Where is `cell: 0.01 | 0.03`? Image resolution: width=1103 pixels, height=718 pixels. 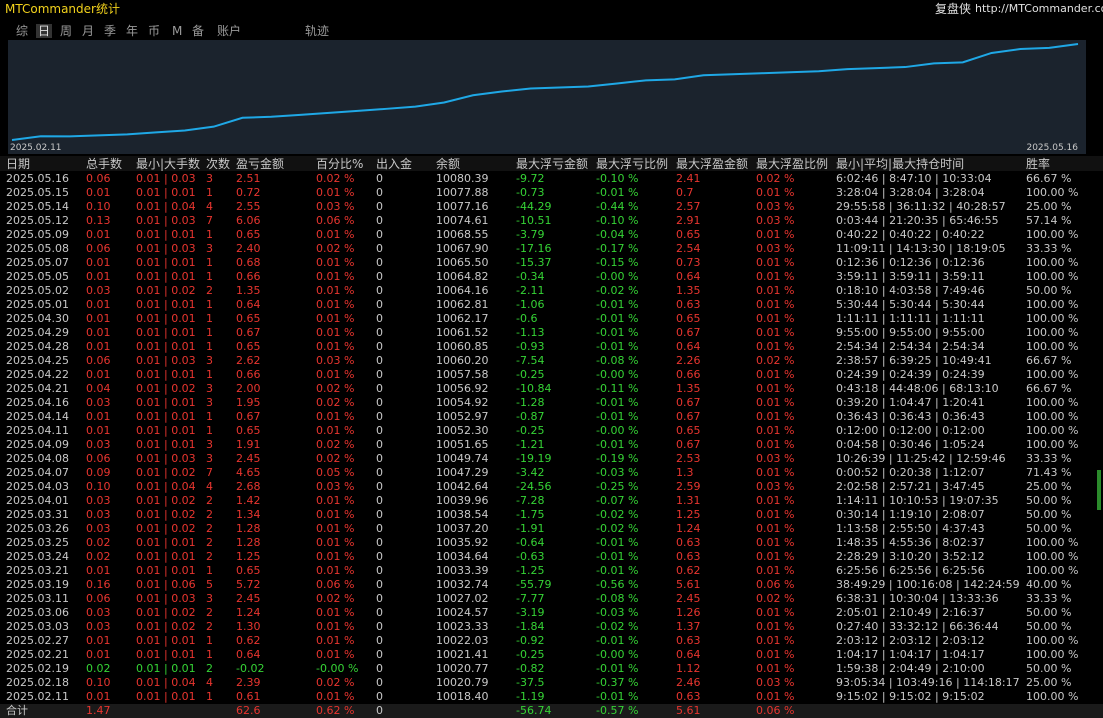
cell: 0.01 | 0.03 is located at coordinates (166, 598).